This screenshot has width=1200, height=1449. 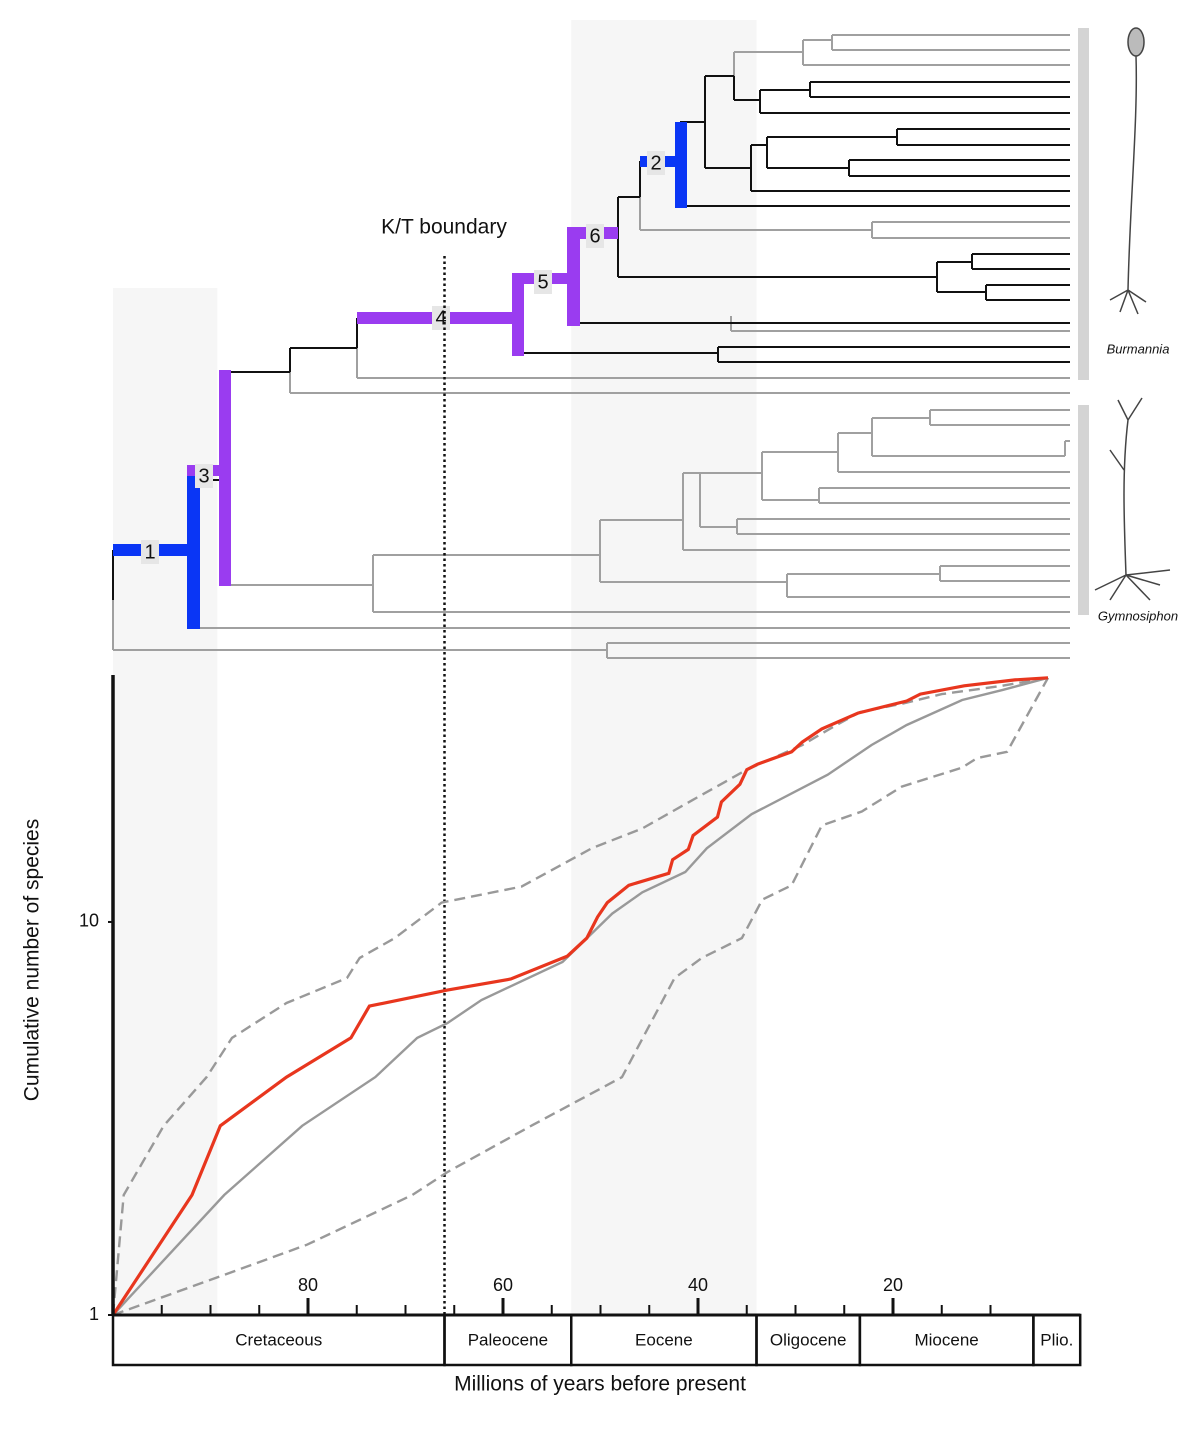 I want to click on node-label: 5, so click(x=542, y=282).